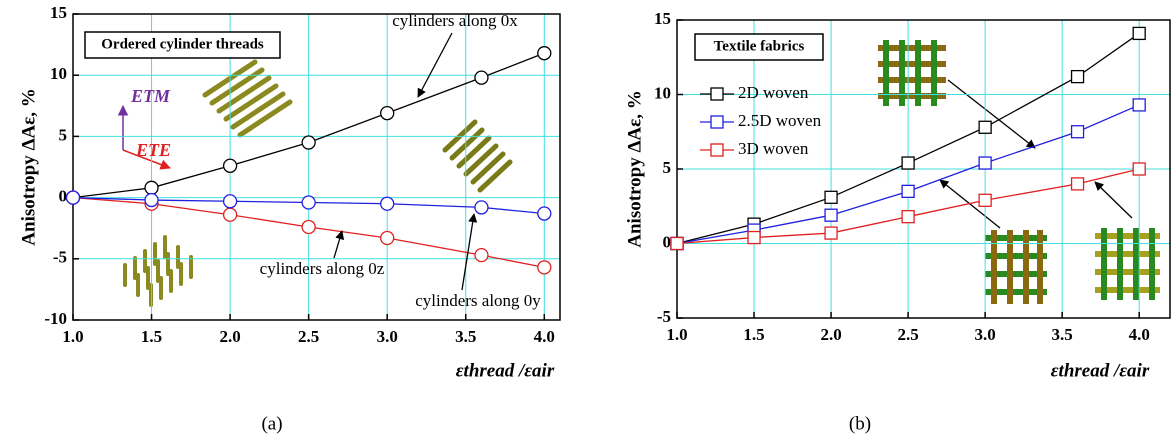  I want to click on panel-label: (b), so click(860, 423).